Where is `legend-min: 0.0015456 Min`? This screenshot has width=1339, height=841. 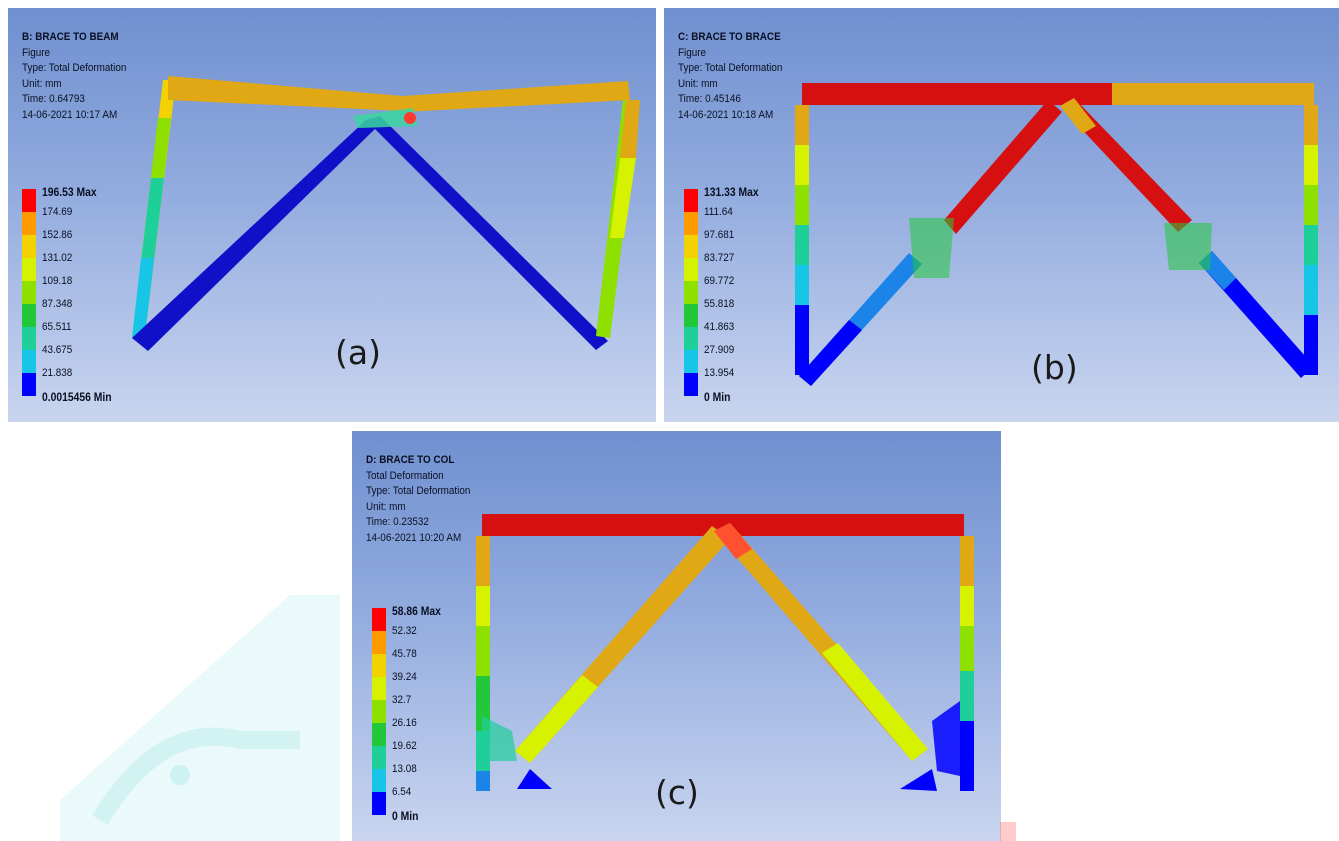
legend-min: 0.0015456 Min is located at coordinates (77, 398).